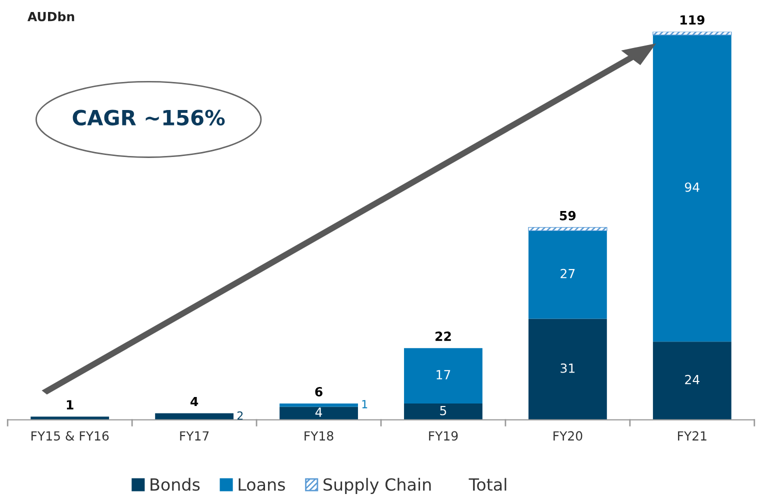  I want to click on legend-label: Loans, so click(261, 484).